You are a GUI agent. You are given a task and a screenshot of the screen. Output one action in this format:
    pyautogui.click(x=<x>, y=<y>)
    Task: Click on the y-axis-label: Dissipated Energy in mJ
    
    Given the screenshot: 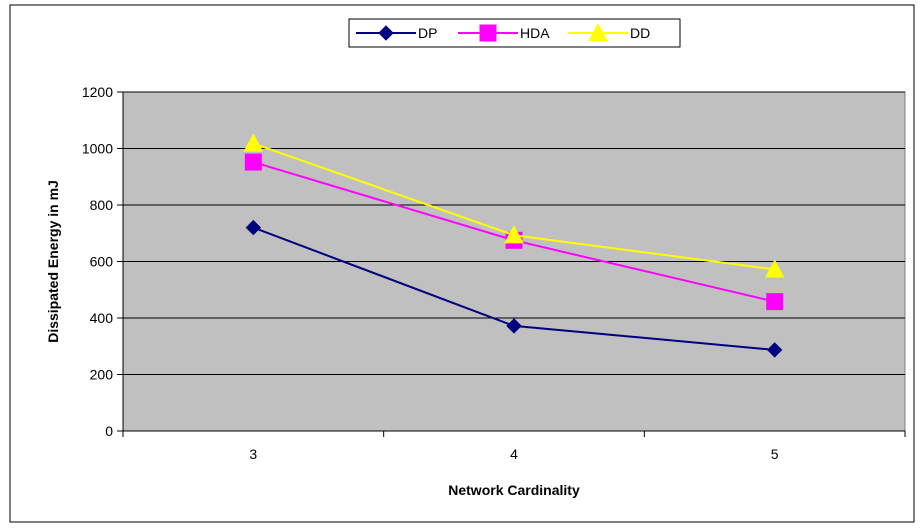 What is the action you would take?
    pyautogui.click(x=53, y=261)
    